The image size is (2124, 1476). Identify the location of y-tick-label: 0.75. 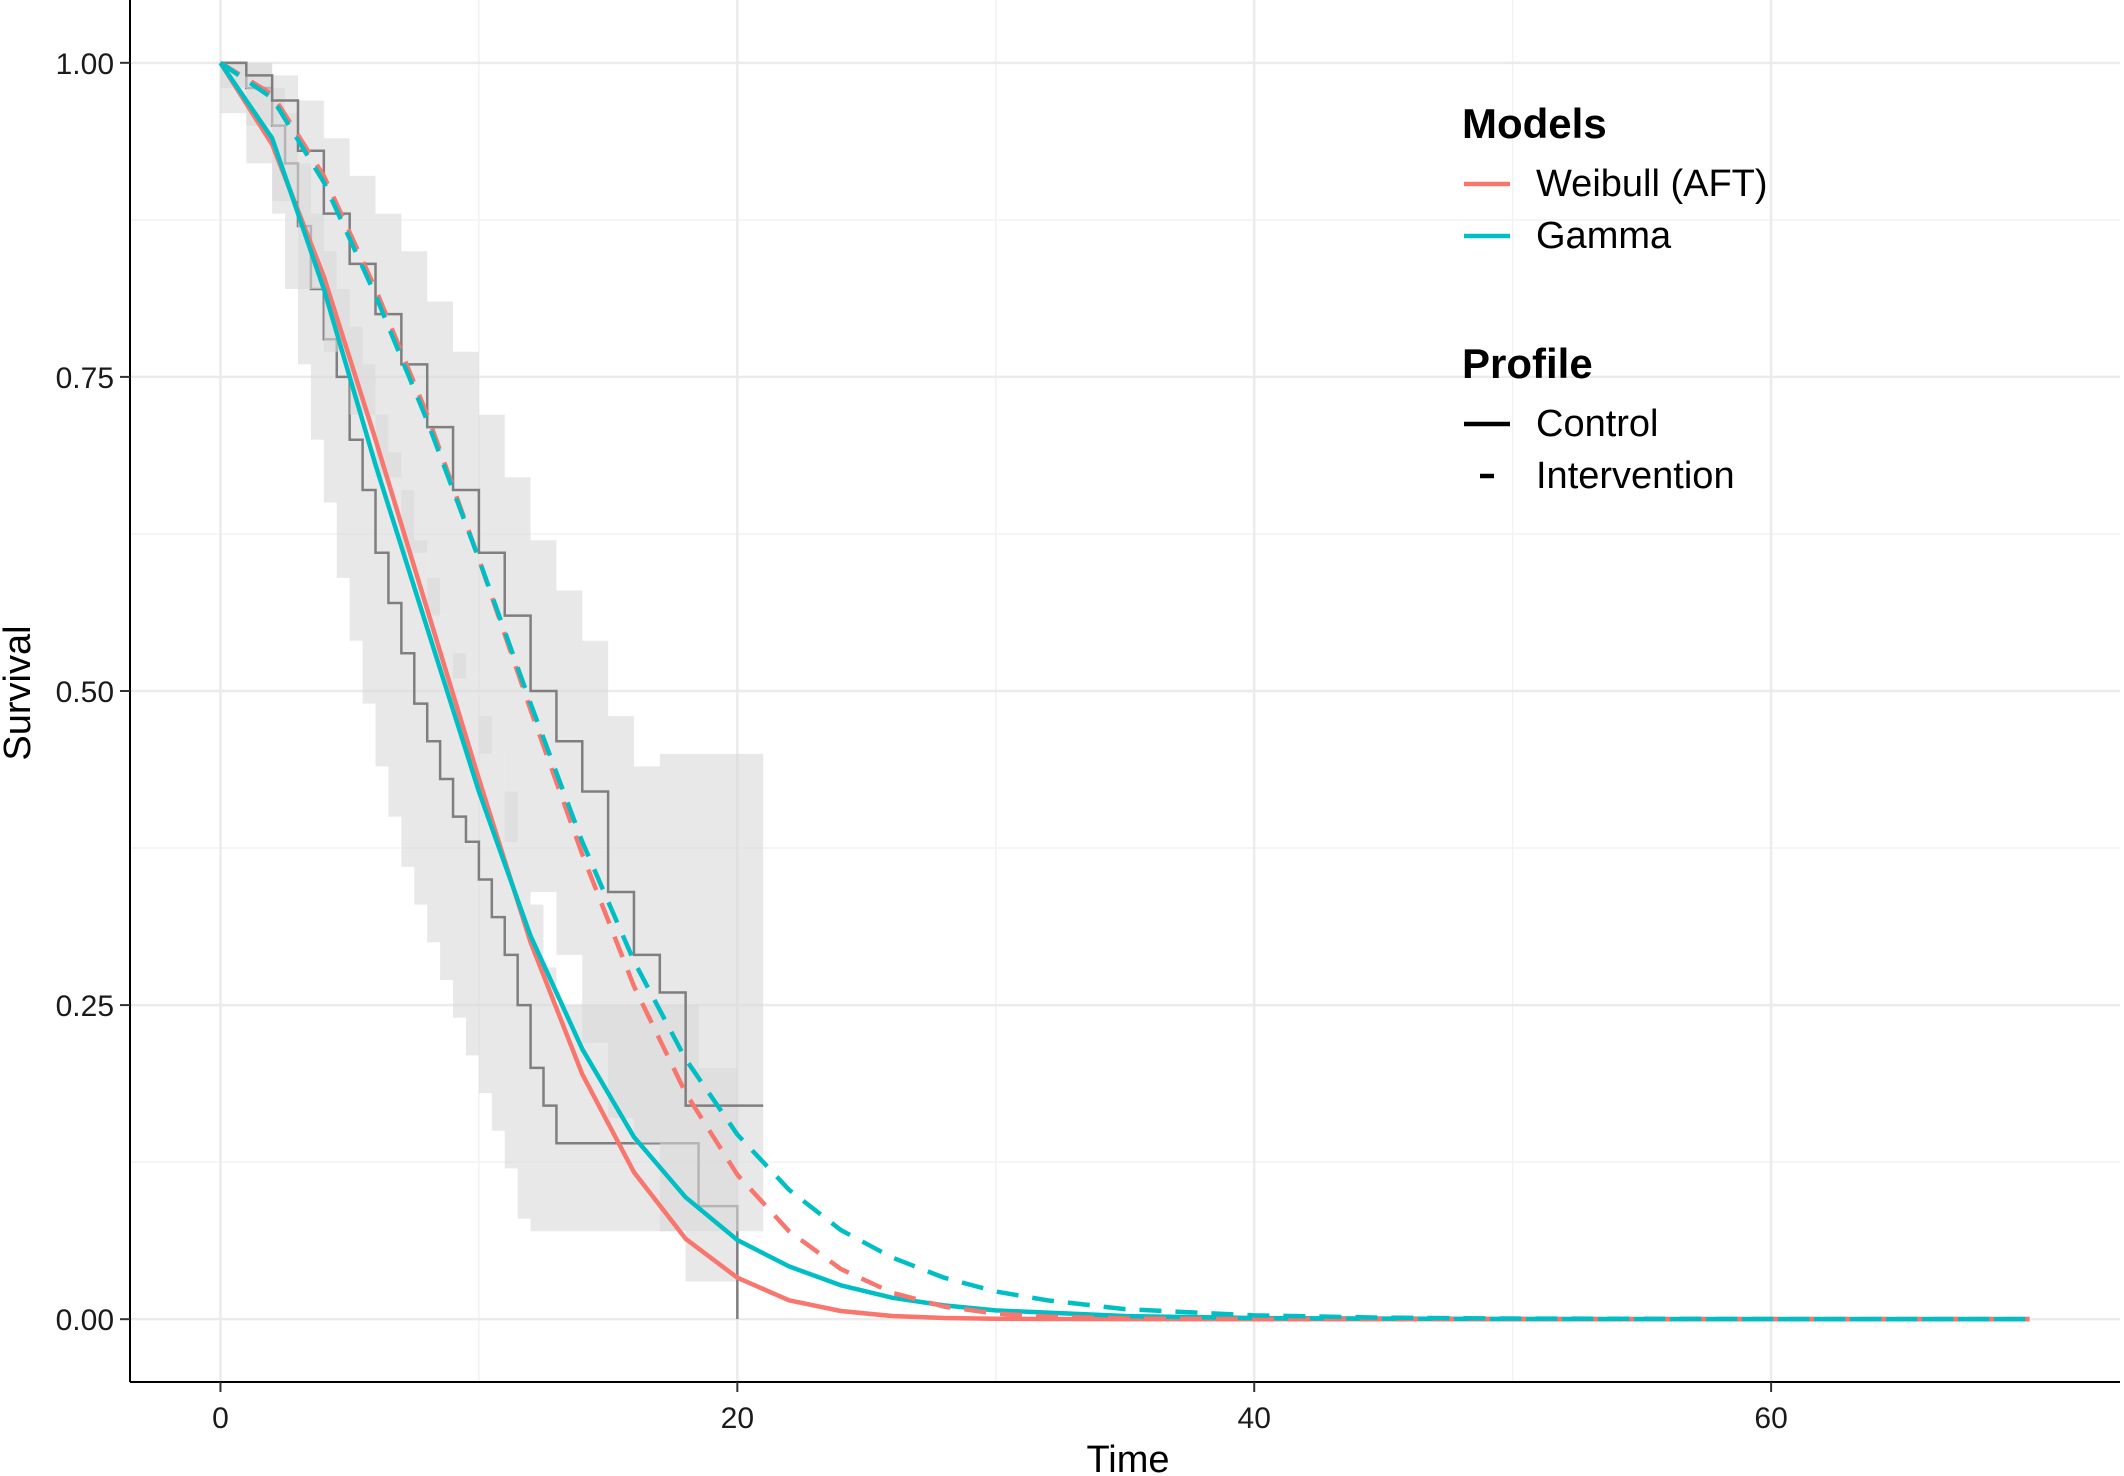
(85, 378).